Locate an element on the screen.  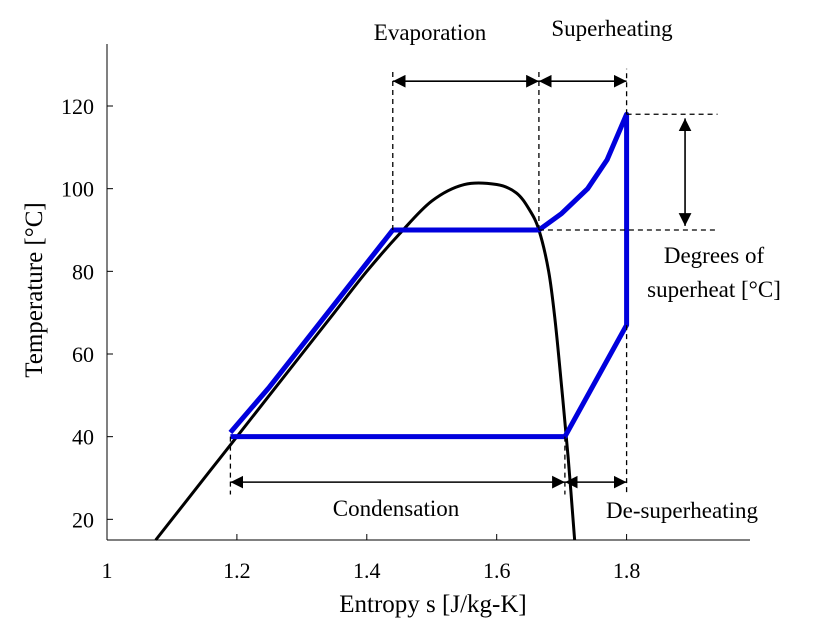
x-tick-label: 1.6 is located at coordinates (497, 570).